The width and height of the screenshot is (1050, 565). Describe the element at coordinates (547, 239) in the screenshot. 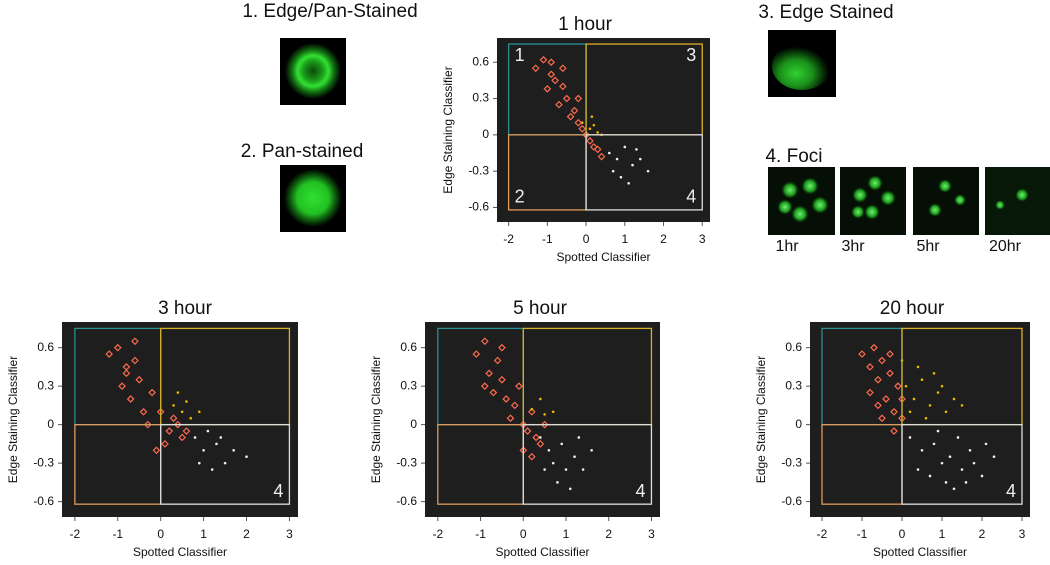

I see `x-tick-label: -1` at that location.